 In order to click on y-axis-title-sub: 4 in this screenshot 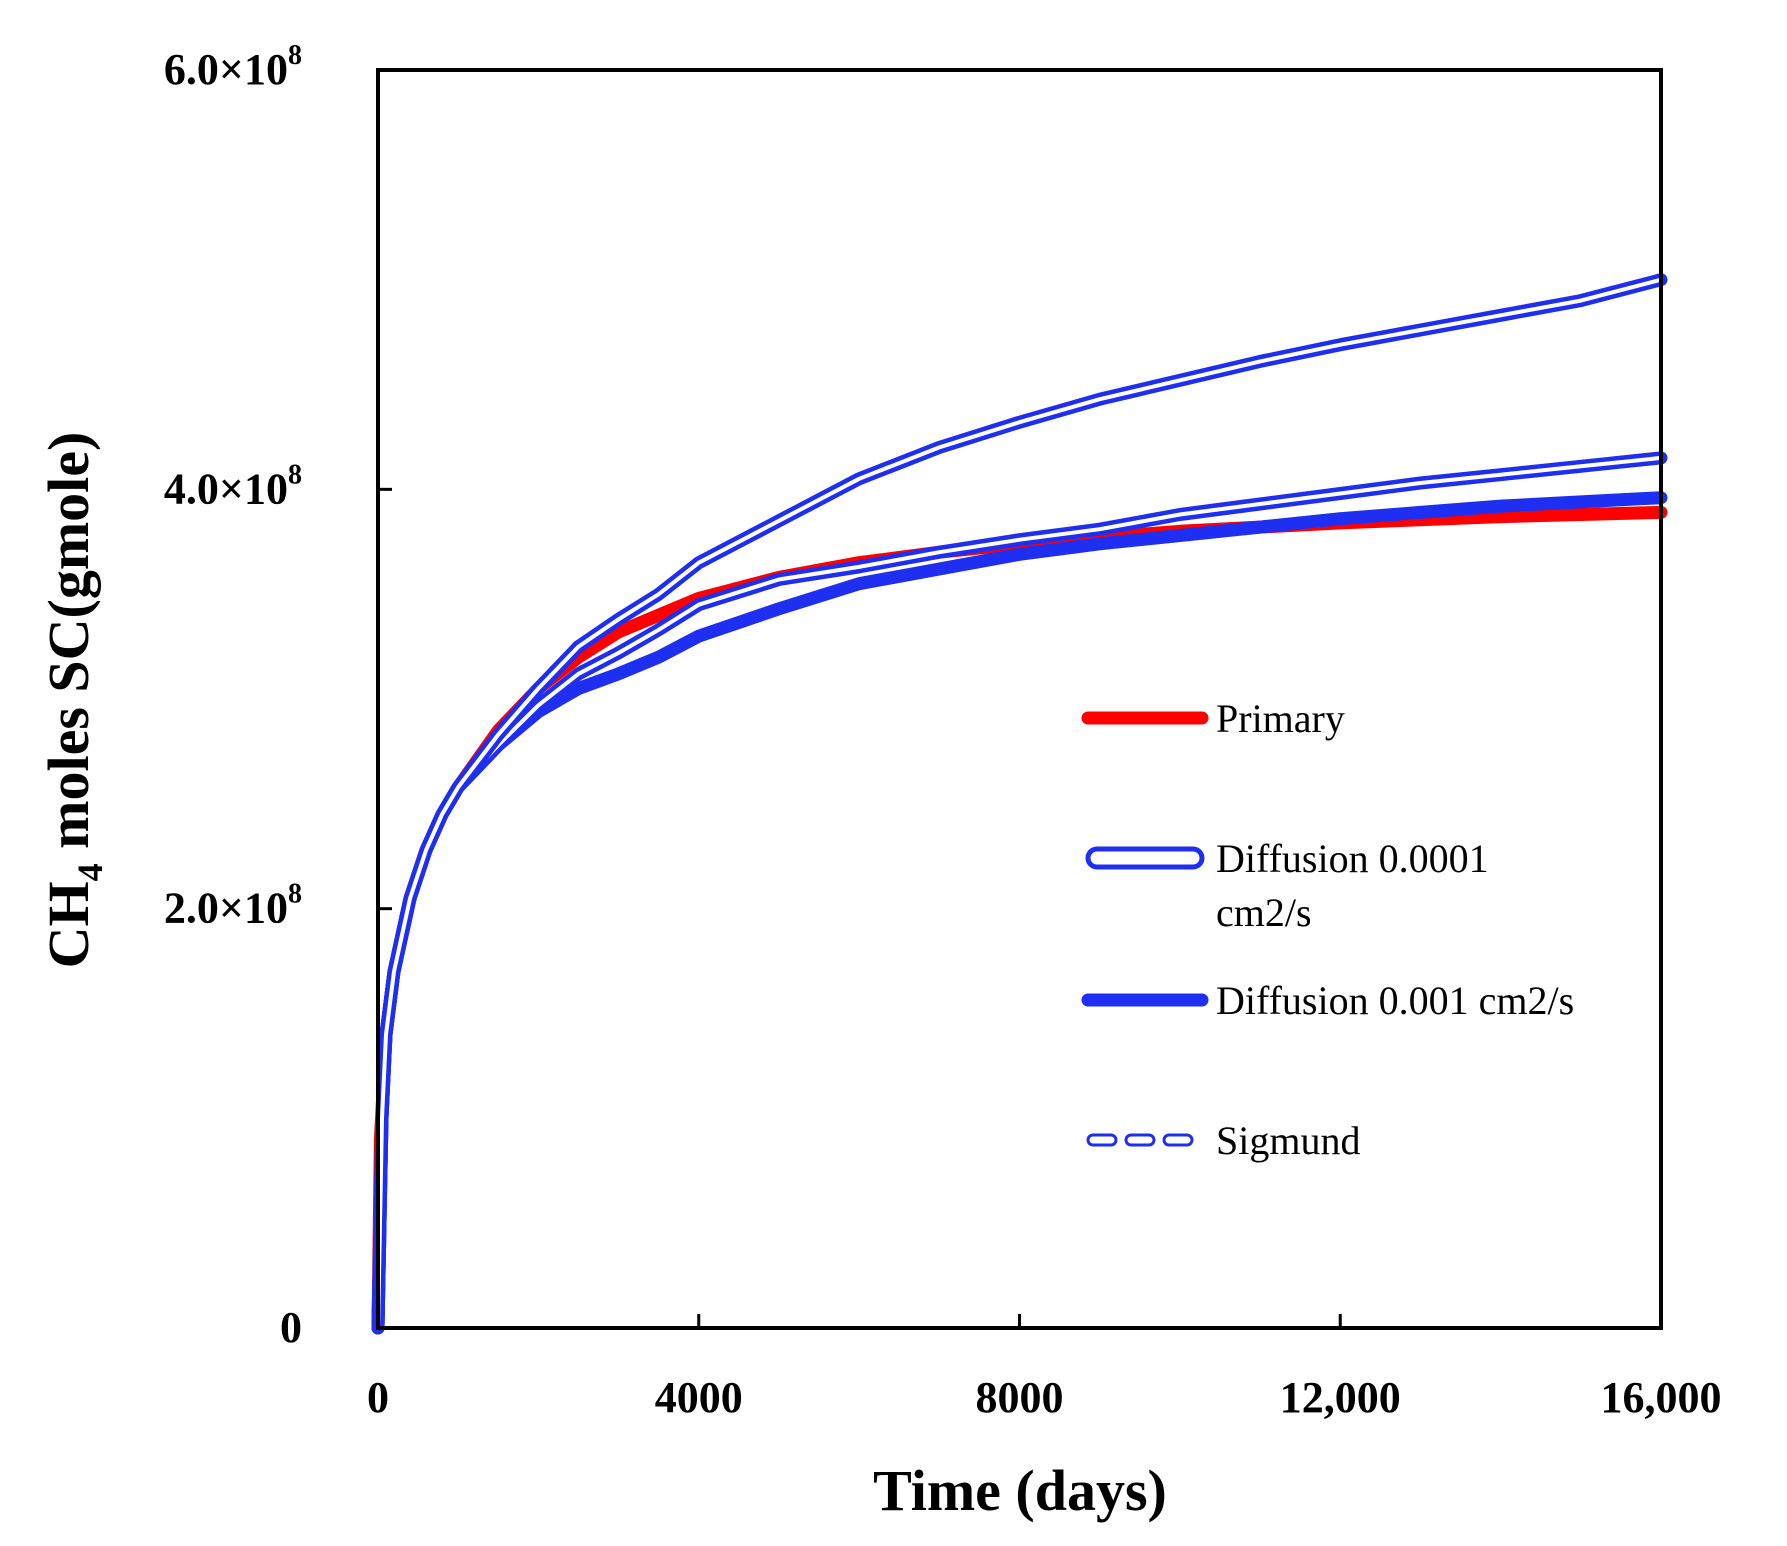, I will do `click(90, 872)`.